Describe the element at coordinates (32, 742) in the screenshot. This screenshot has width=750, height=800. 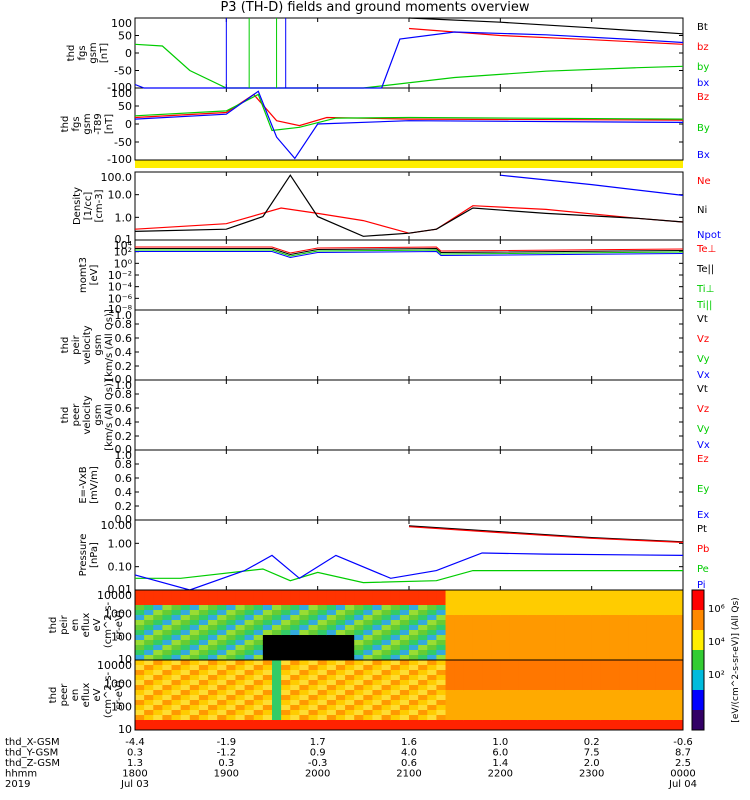
I see `xaxis-row-label: thd_X-GSM` at that location.